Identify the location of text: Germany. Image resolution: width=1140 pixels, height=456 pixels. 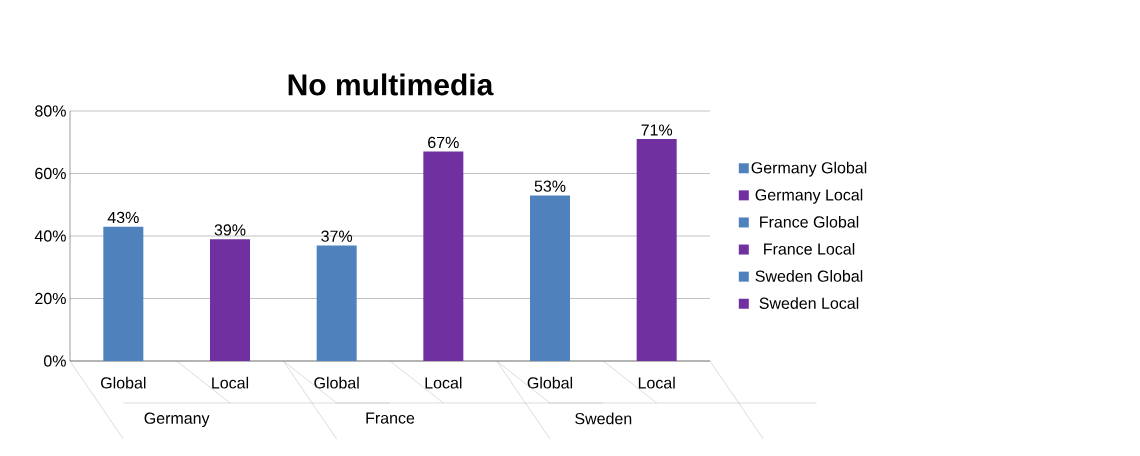
(177, 420).